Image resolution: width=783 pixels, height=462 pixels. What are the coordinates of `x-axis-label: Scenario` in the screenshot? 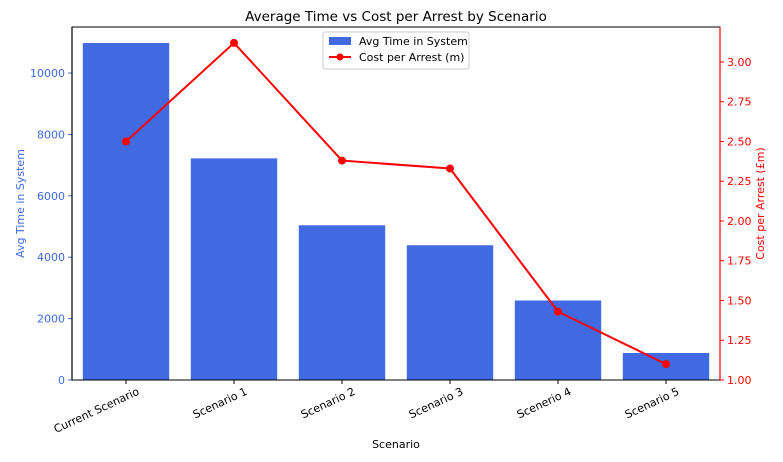 It's located at (396, 444).